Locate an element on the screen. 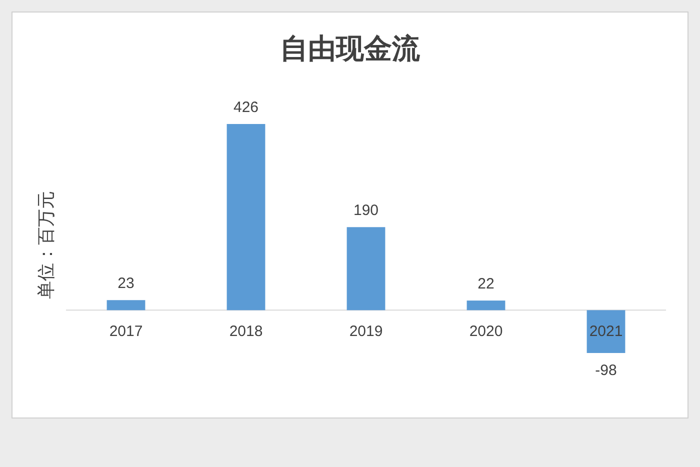 This screenshot has width=700, height=467. x-tick-label: 2018 is located at coordinates (246, 331).